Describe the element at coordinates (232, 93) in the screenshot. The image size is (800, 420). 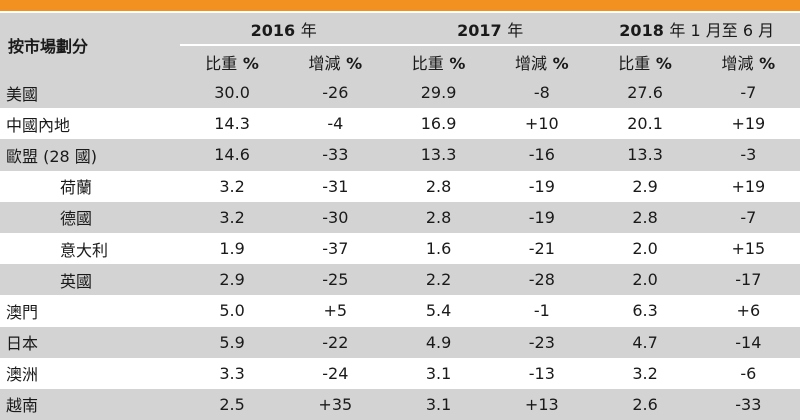
I see `cell-value: 30.0` at that location.